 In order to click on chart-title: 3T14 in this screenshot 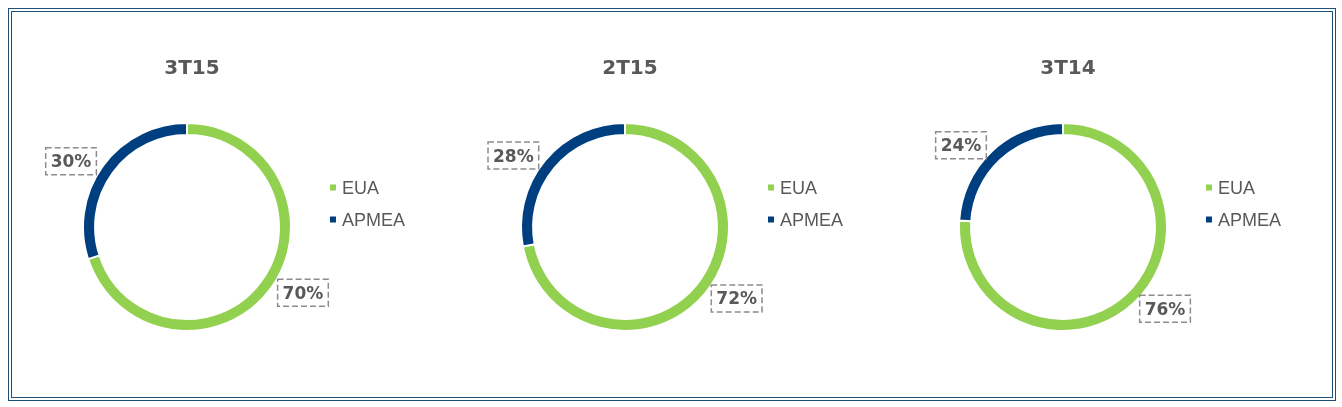, I will do `click(1068, 67)`.